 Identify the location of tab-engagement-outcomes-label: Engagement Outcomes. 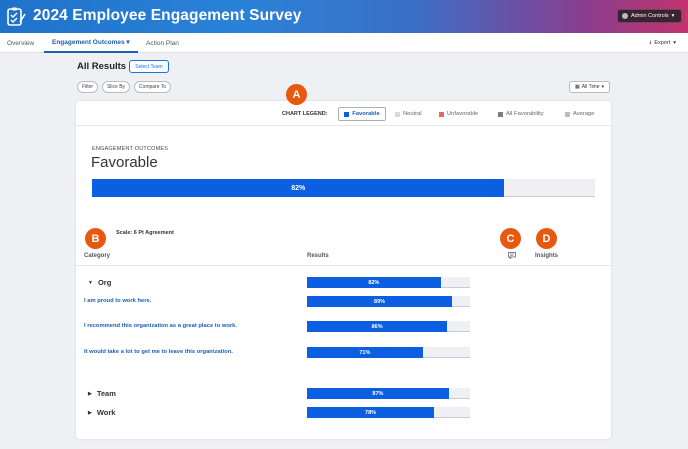
(88, 42).